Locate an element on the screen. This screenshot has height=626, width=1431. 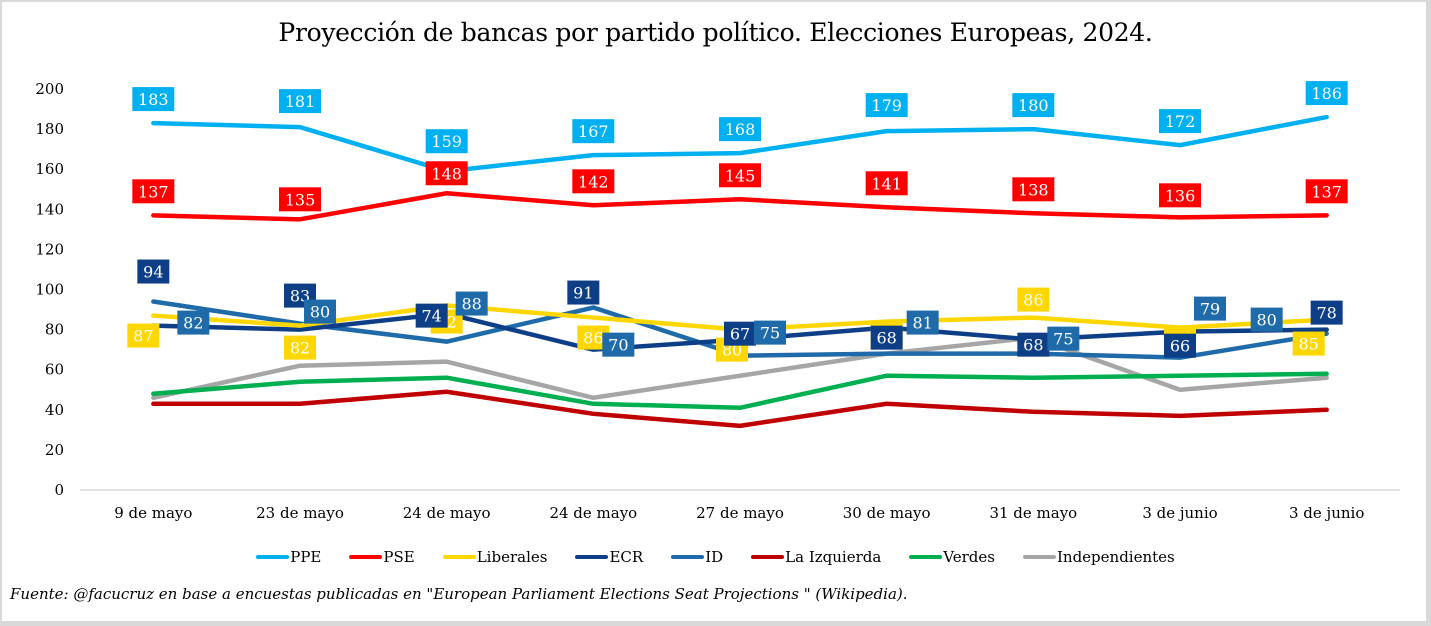
legend-item: Independientes is located at coordinates (1098, 557).